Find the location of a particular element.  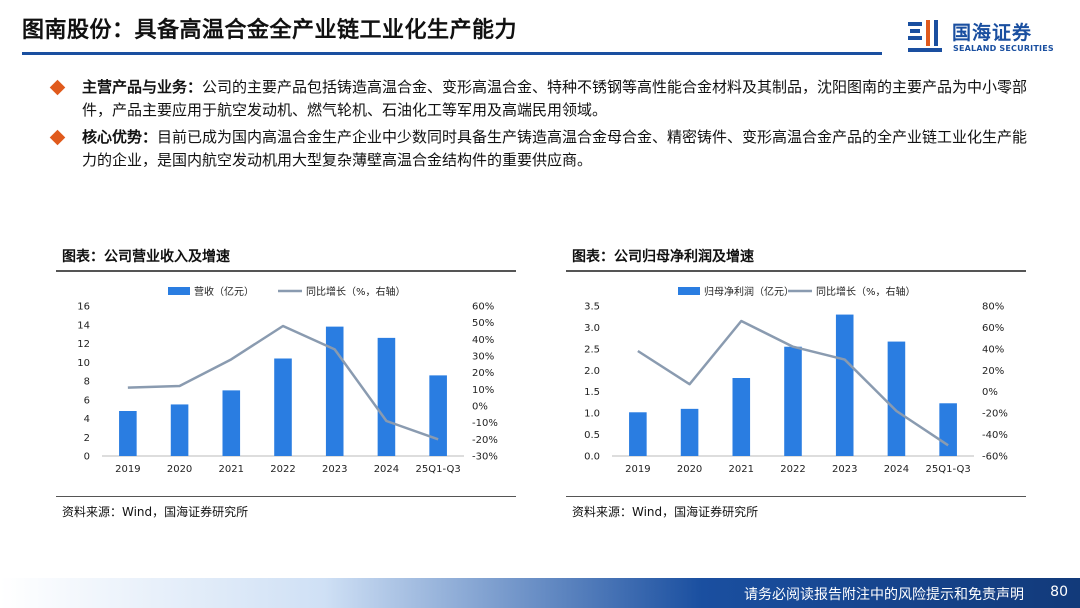

y-tick-label-right: -40% is located at coordinates (995, 435).